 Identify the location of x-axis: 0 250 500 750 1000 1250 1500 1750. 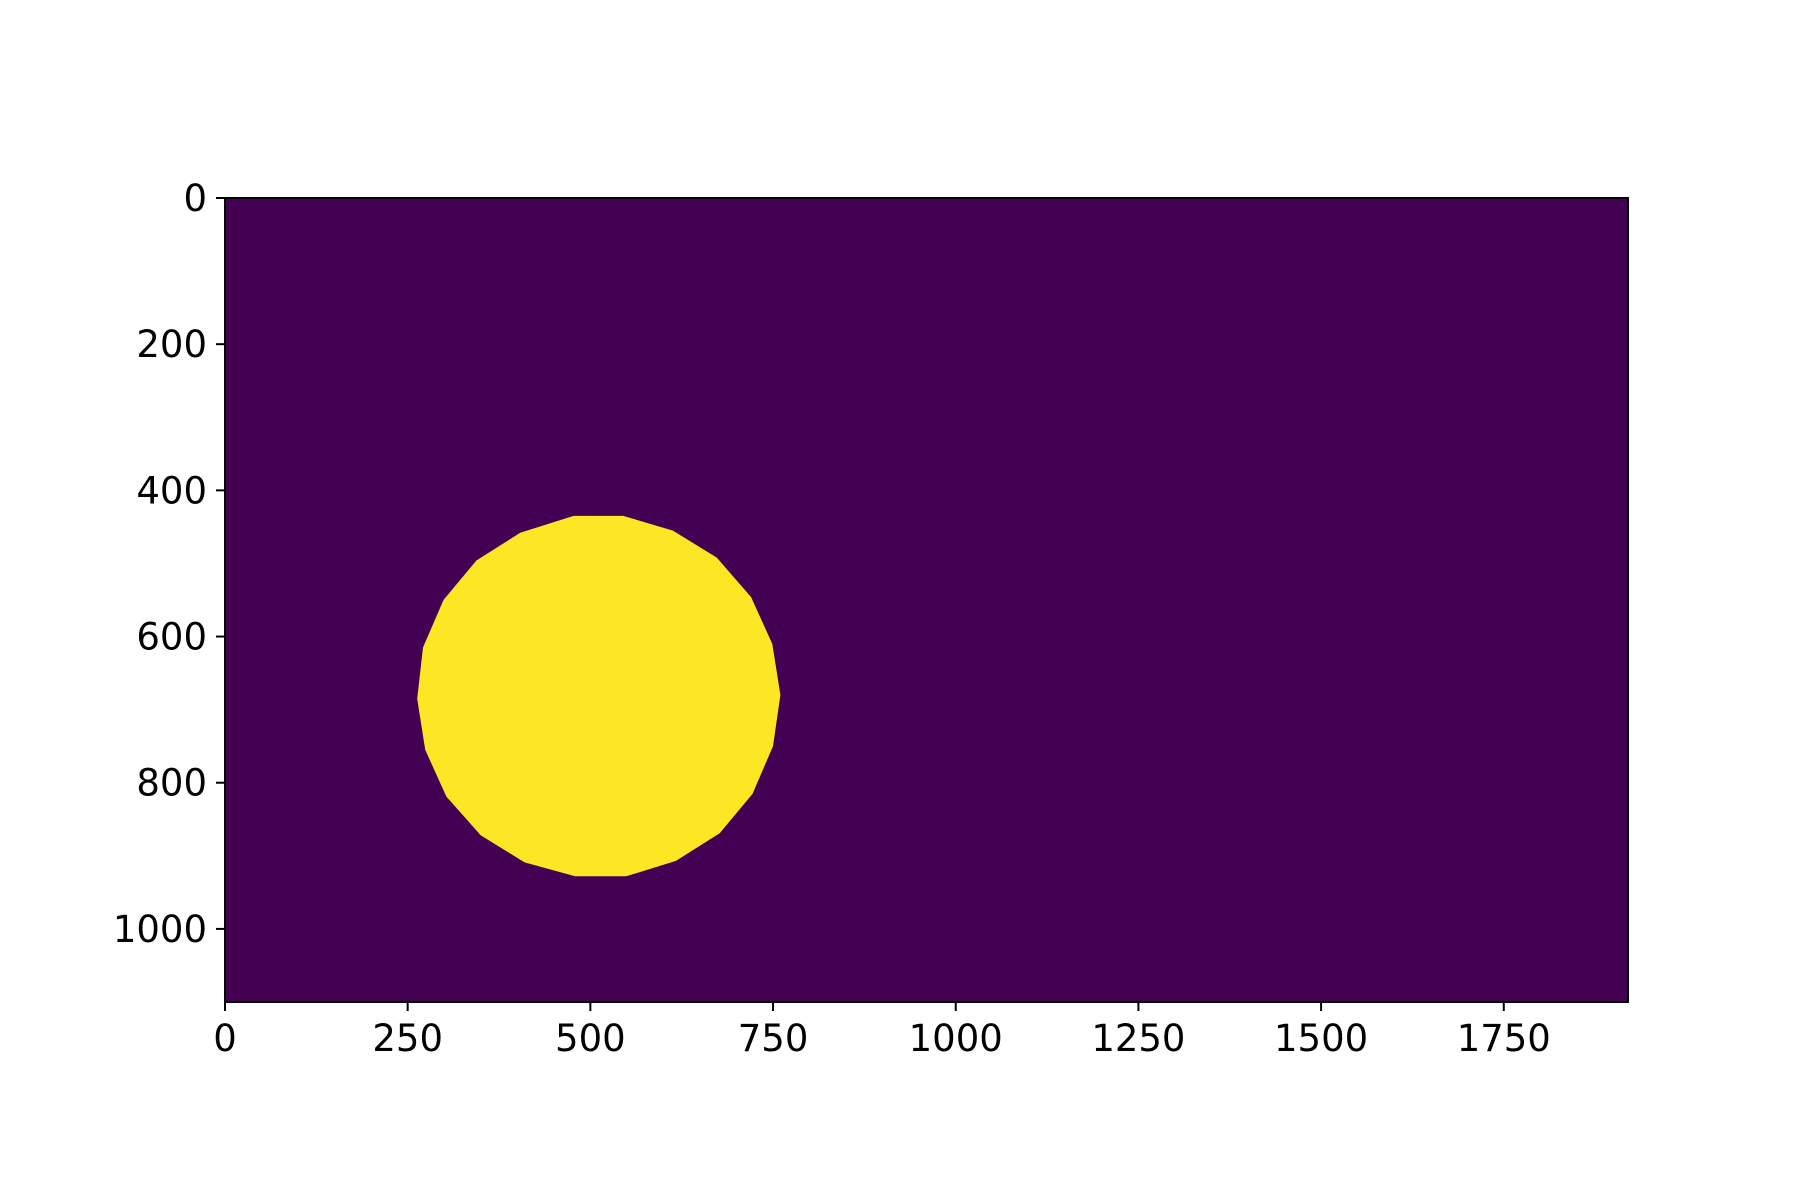
(882, 1031).